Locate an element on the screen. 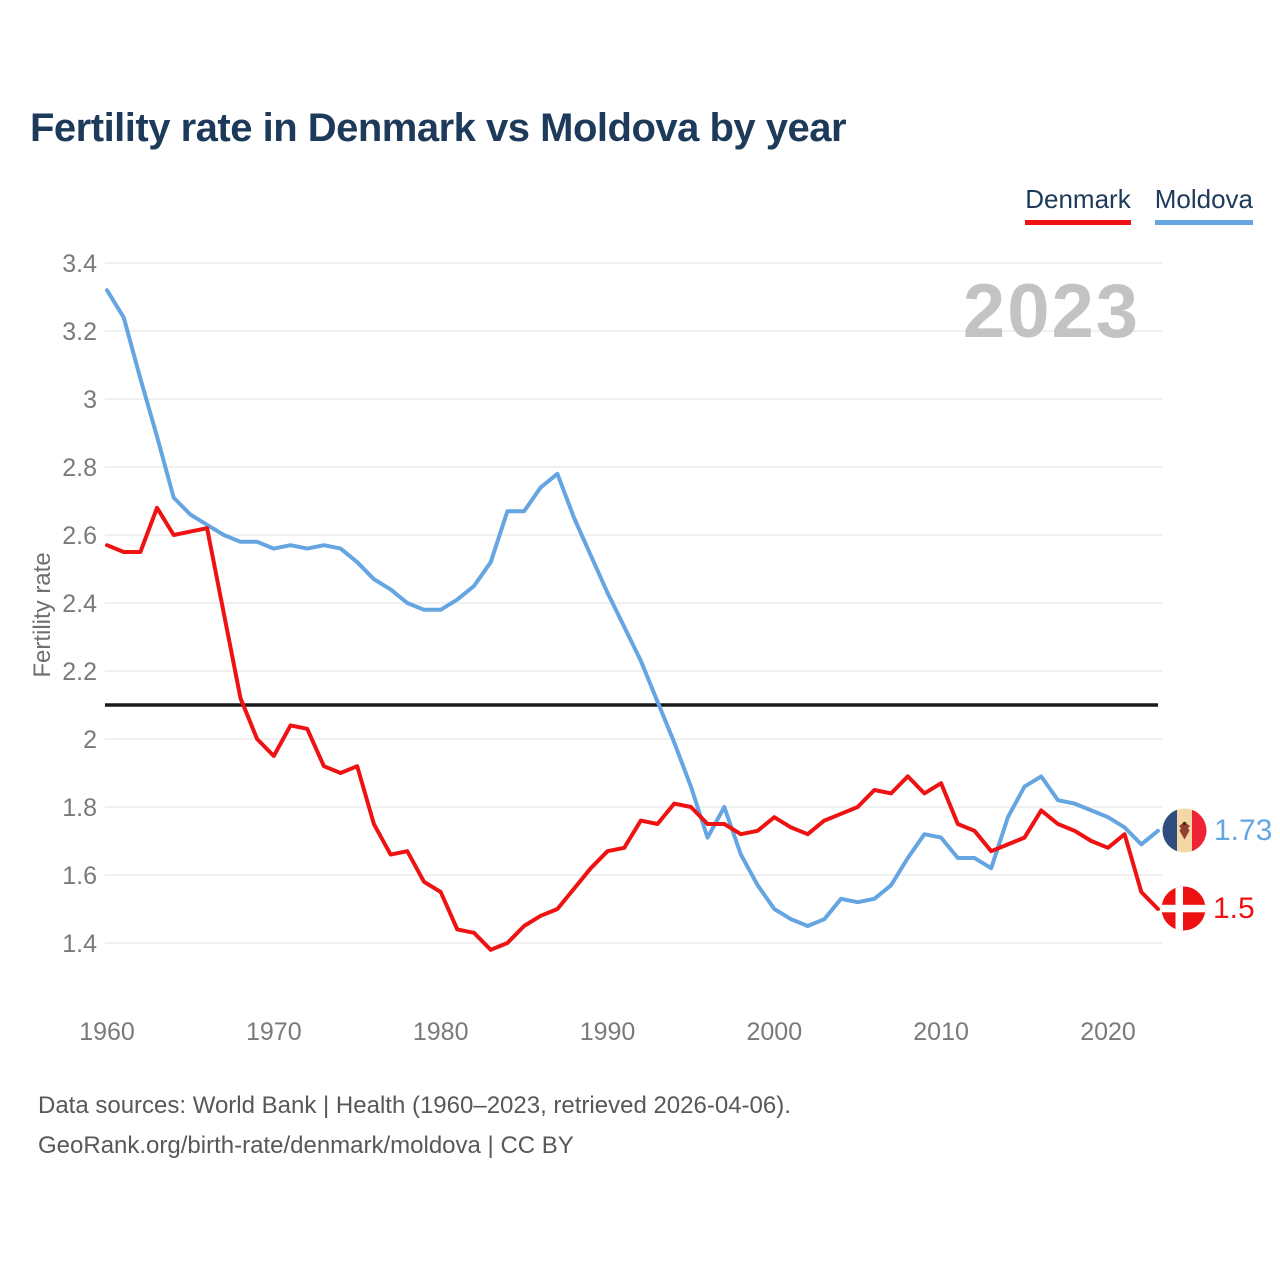 Image resolution: width=1280 pixels, height=1280 pixels. moldova-end-value: 1.73 is located at coordinates (1243, 830).